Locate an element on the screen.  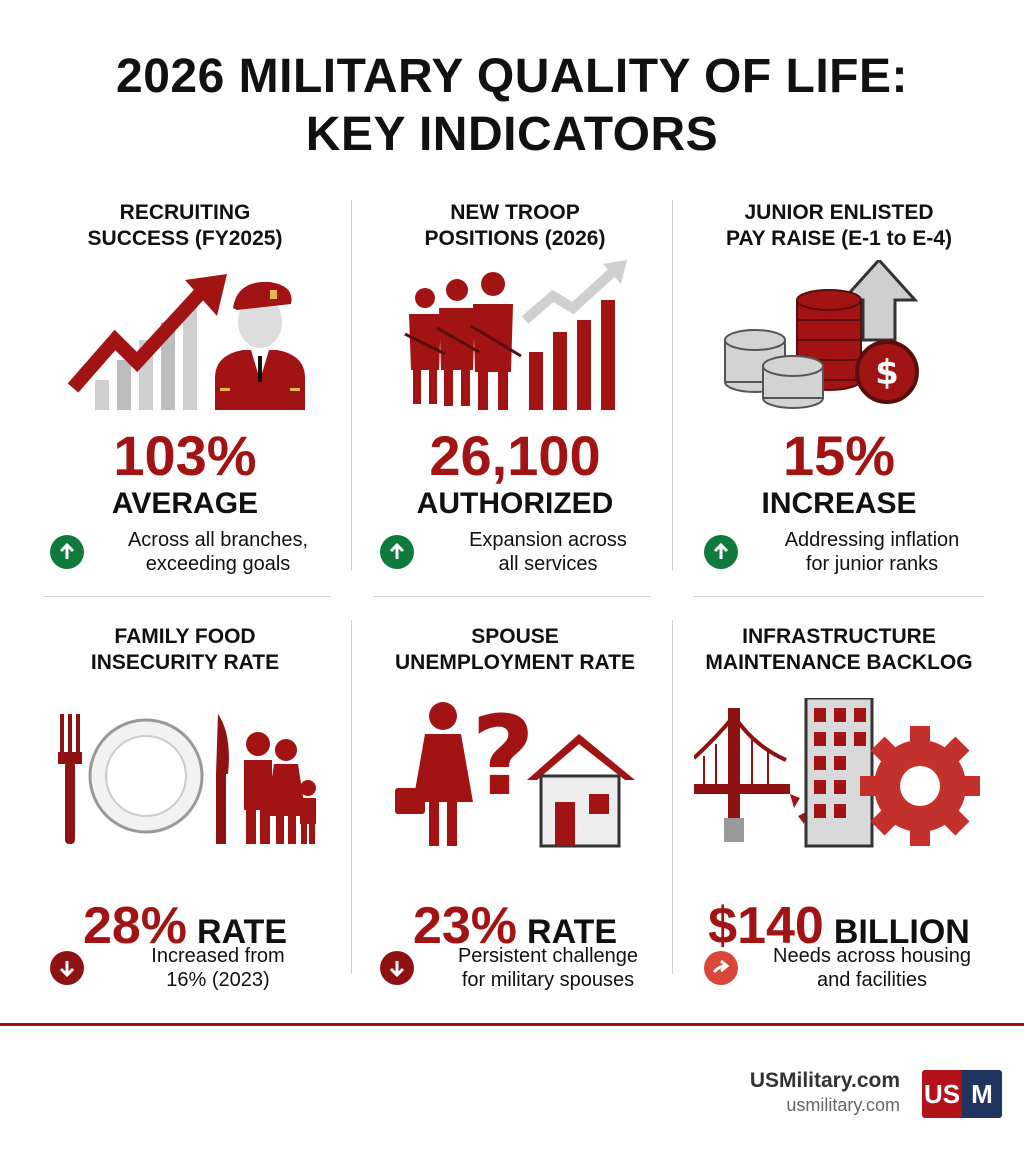
indicator-label: AUTHORIZED is located at coordinates (515, 503).